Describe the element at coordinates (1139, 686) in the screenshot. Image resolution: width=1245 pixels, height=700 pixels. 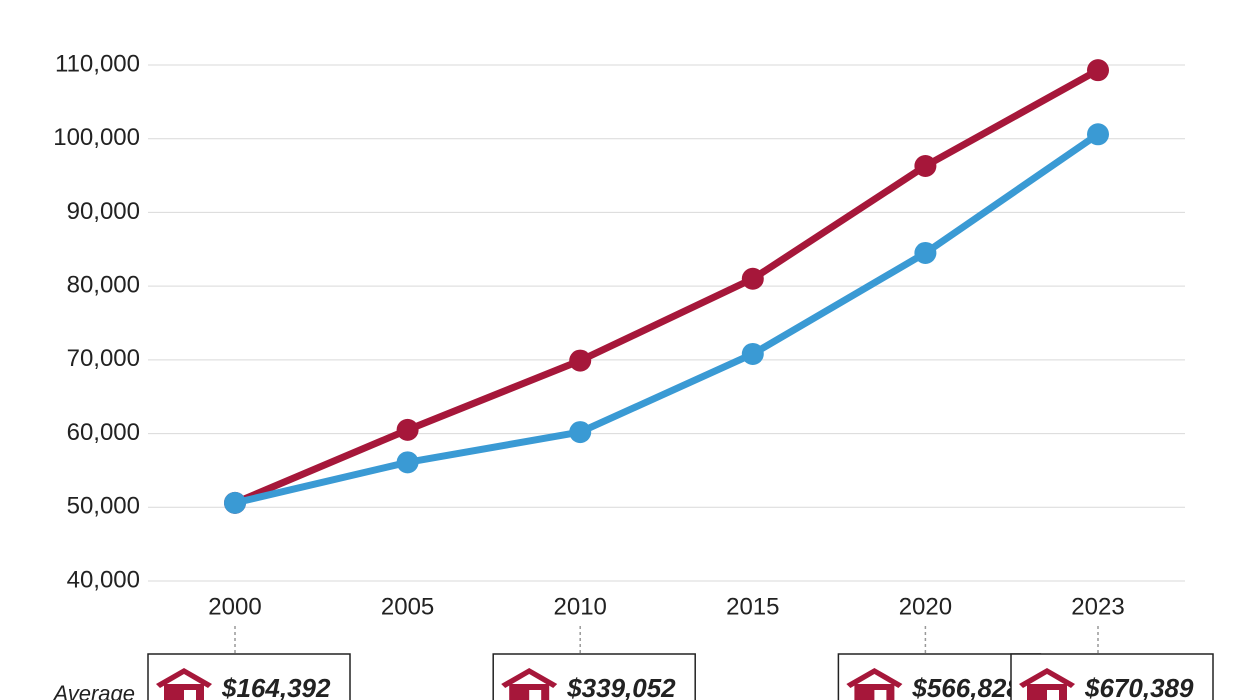
I see `price-label: $670,389` at that location.